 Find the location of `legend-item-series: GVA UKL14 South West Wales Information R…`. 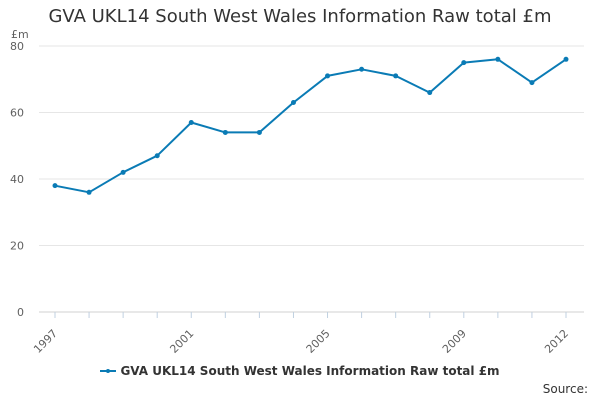

legend-item-series: GVA UKL14 South West Wales Information R… is located at coordinates (300, 371).